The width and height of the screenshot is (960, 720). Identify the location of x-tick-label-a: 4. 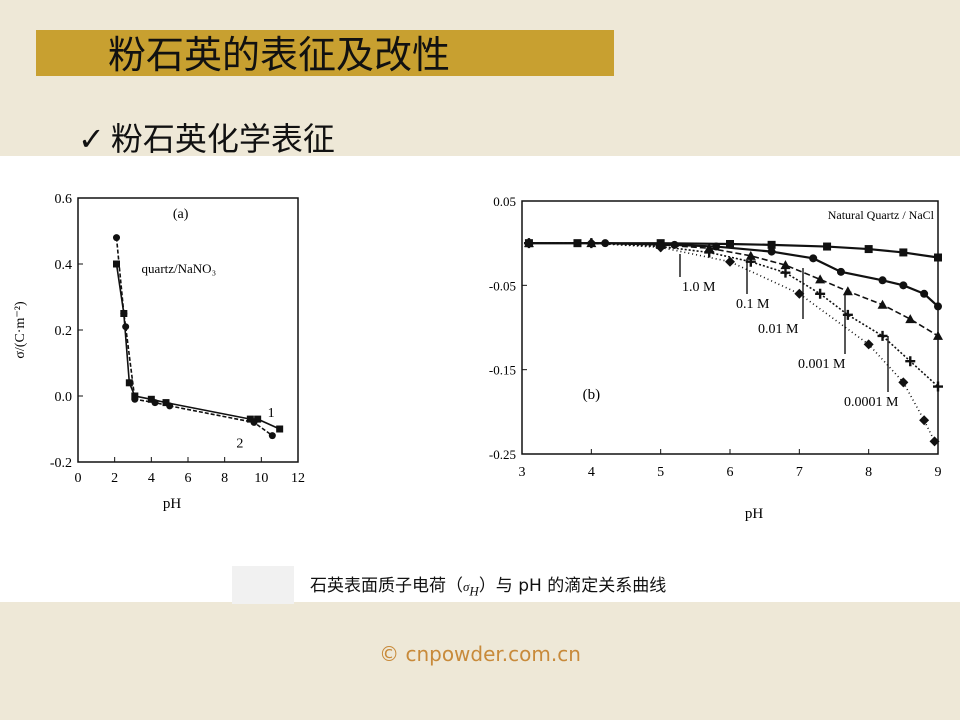
(151, 478).